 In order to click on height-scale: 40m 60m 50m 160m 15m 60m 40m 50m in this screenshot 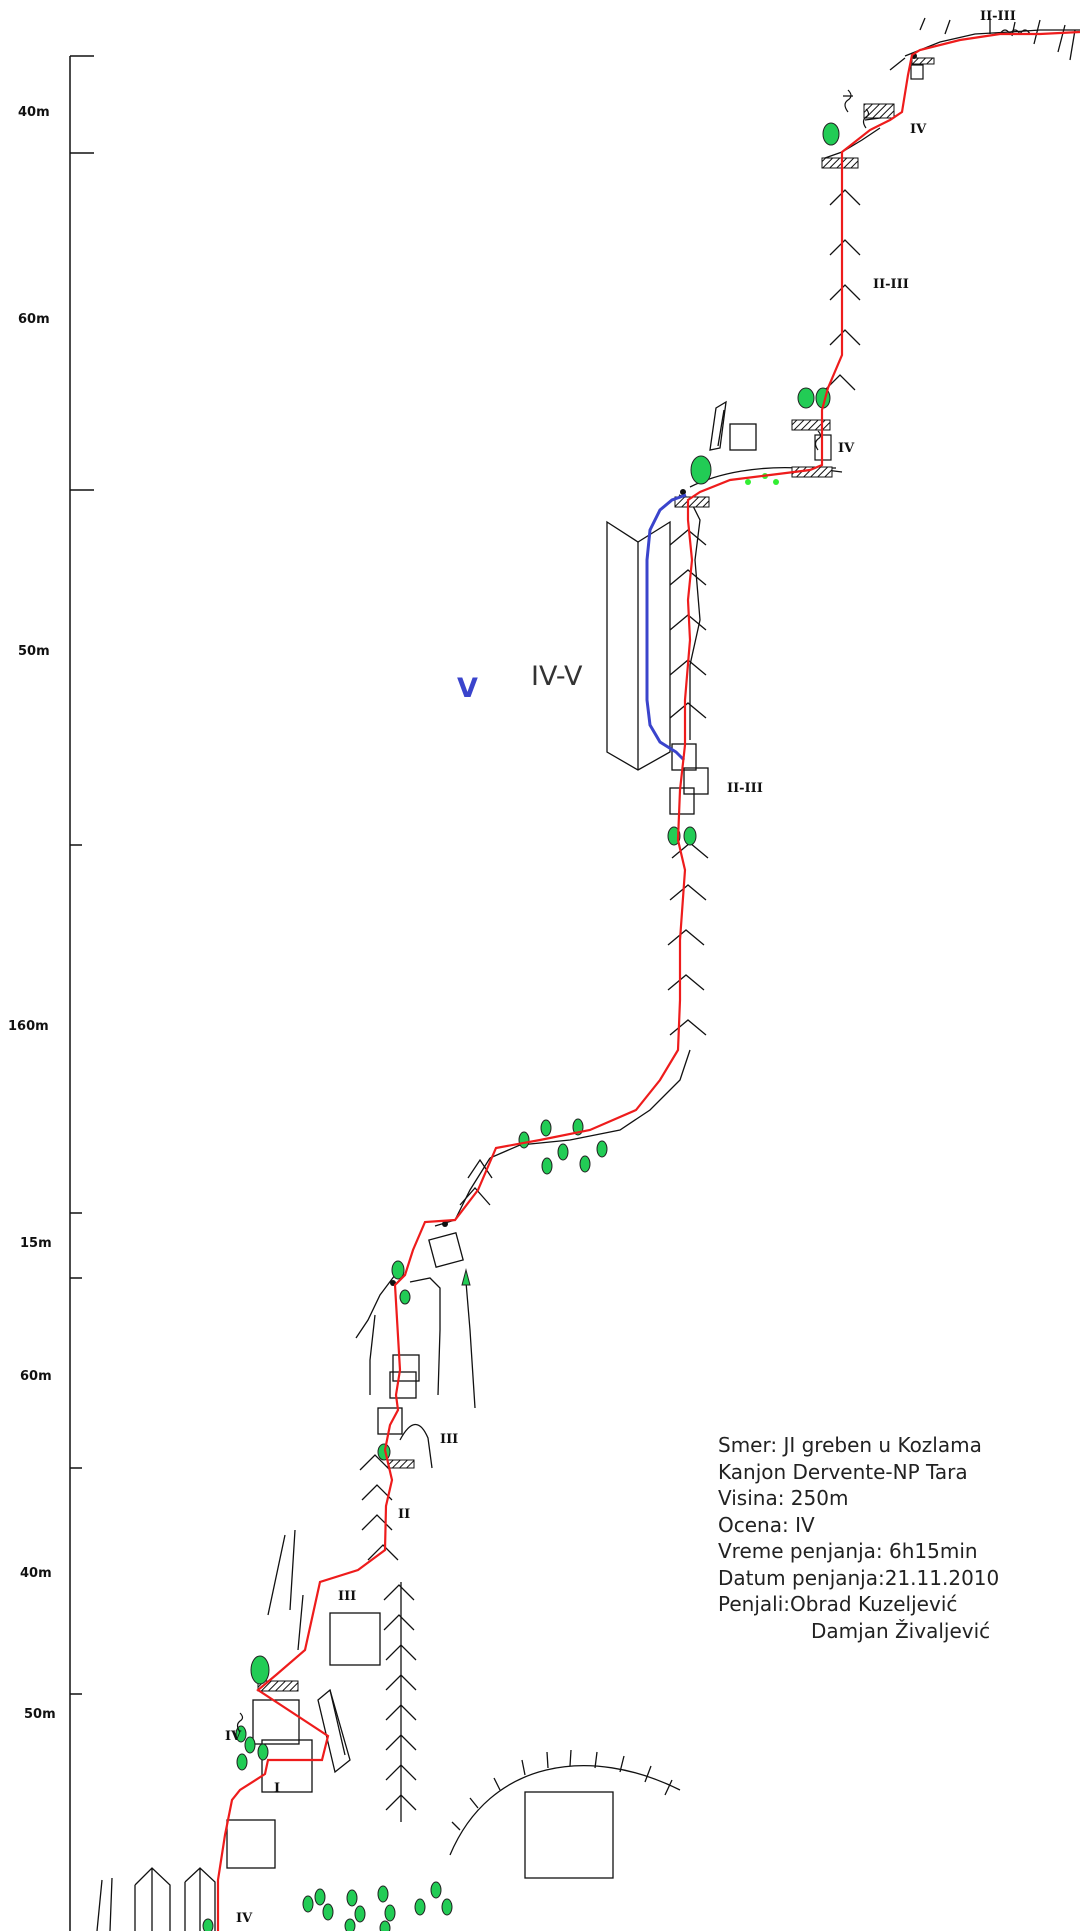, I will do `click(51, 993)`.